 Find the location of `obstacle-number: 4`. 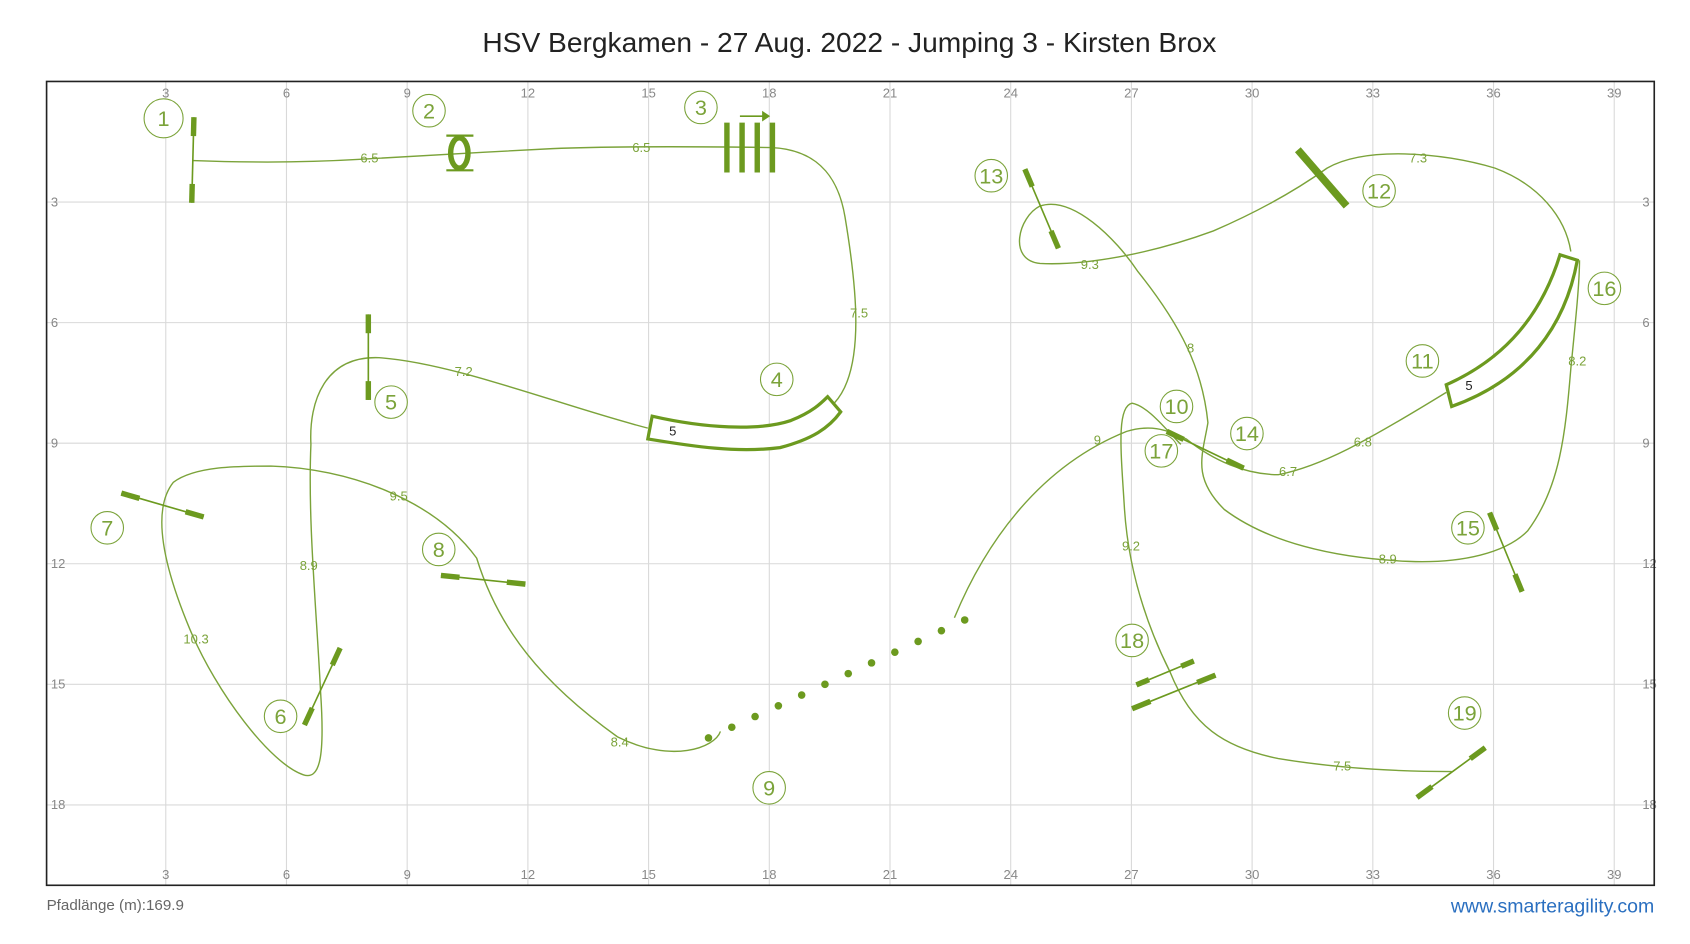

obstacle-number: 4 is located at coordinates (777, 379).